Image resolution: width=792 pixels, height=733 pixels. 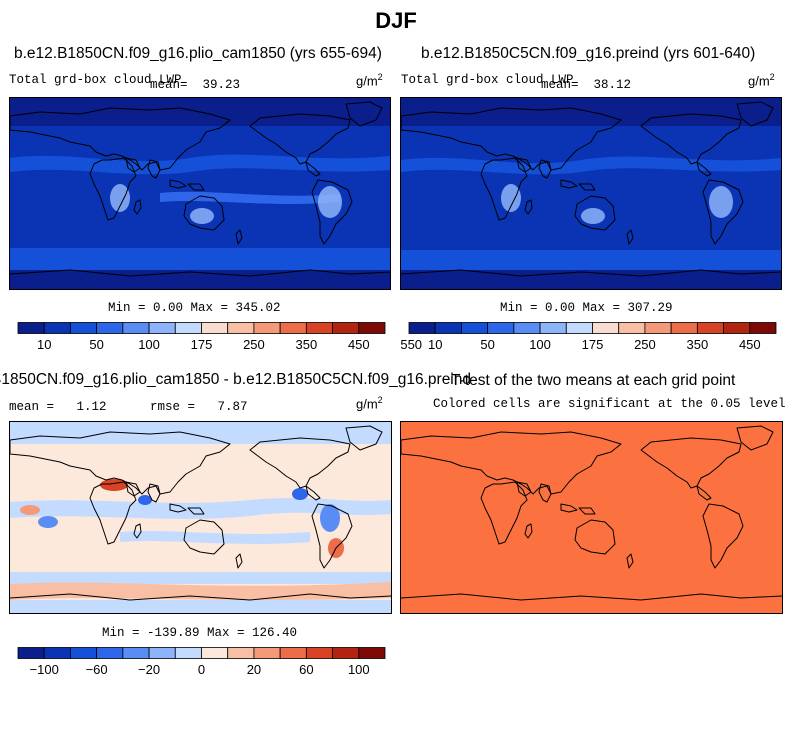 I want to click on panel-1-mean-value: 39.23, so click(x=221, y=85).